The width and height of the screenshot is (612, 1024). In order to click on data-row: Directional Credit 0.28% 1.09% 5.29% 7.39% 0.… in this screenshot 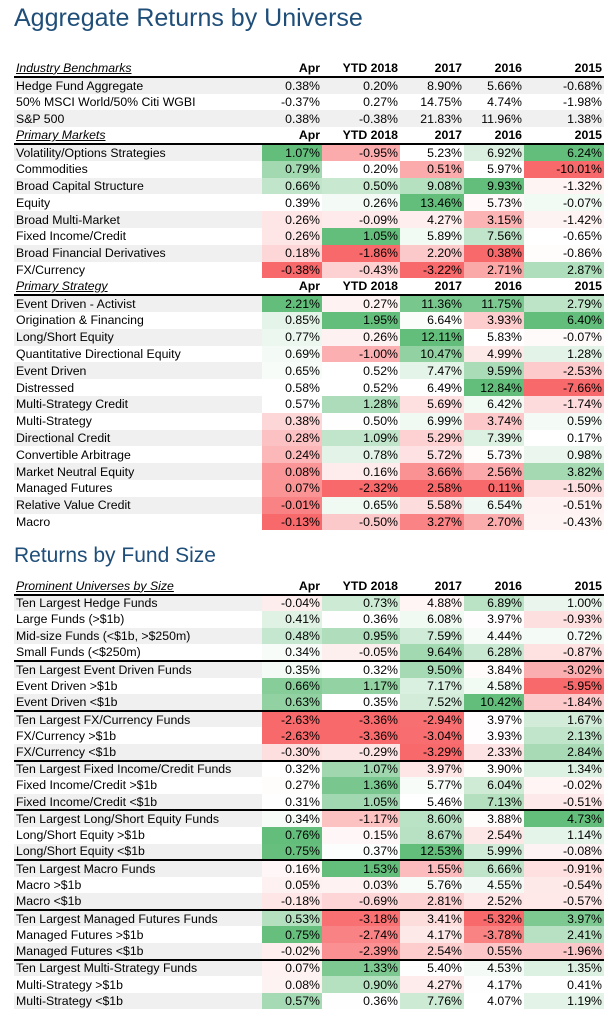, I will do `click(309, 438)`.